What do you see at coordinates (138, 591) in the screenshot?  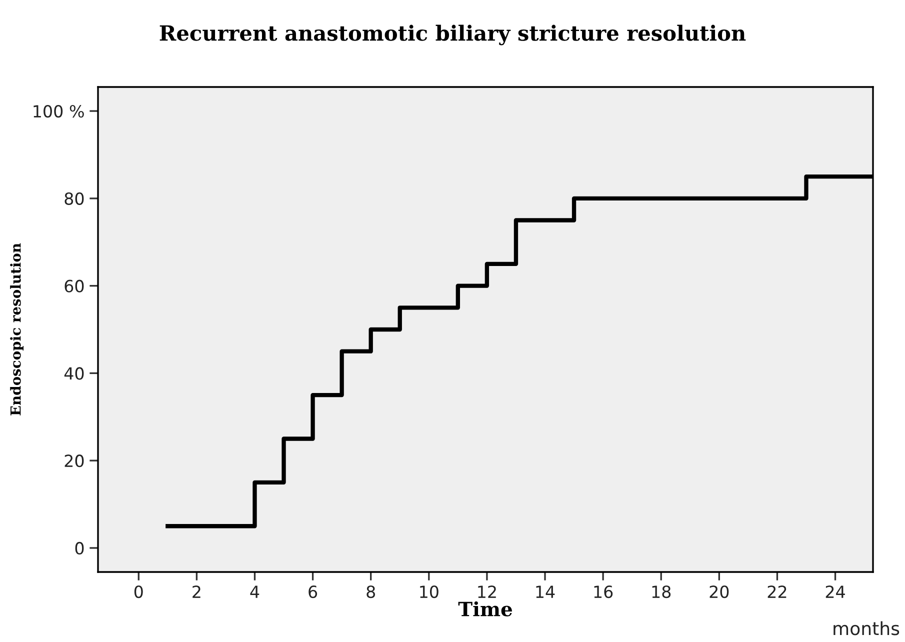 I see `x-tick-label: 0` at bounding box center [138, 591].